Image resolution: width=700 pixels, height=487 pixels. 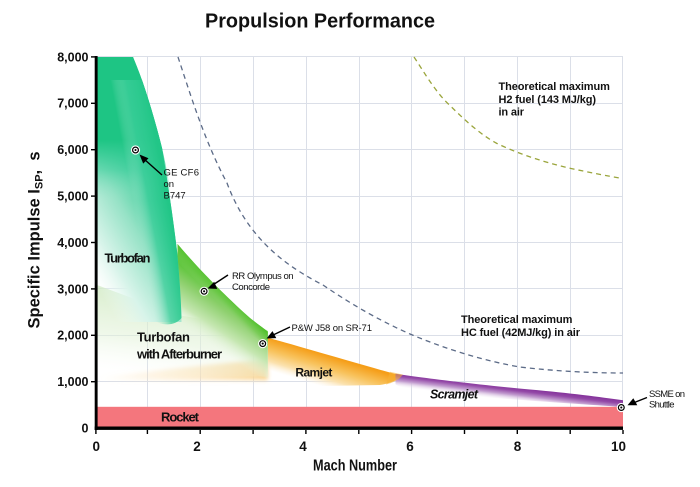 I want to click on svg-text: on, so click(x=169, y=184).